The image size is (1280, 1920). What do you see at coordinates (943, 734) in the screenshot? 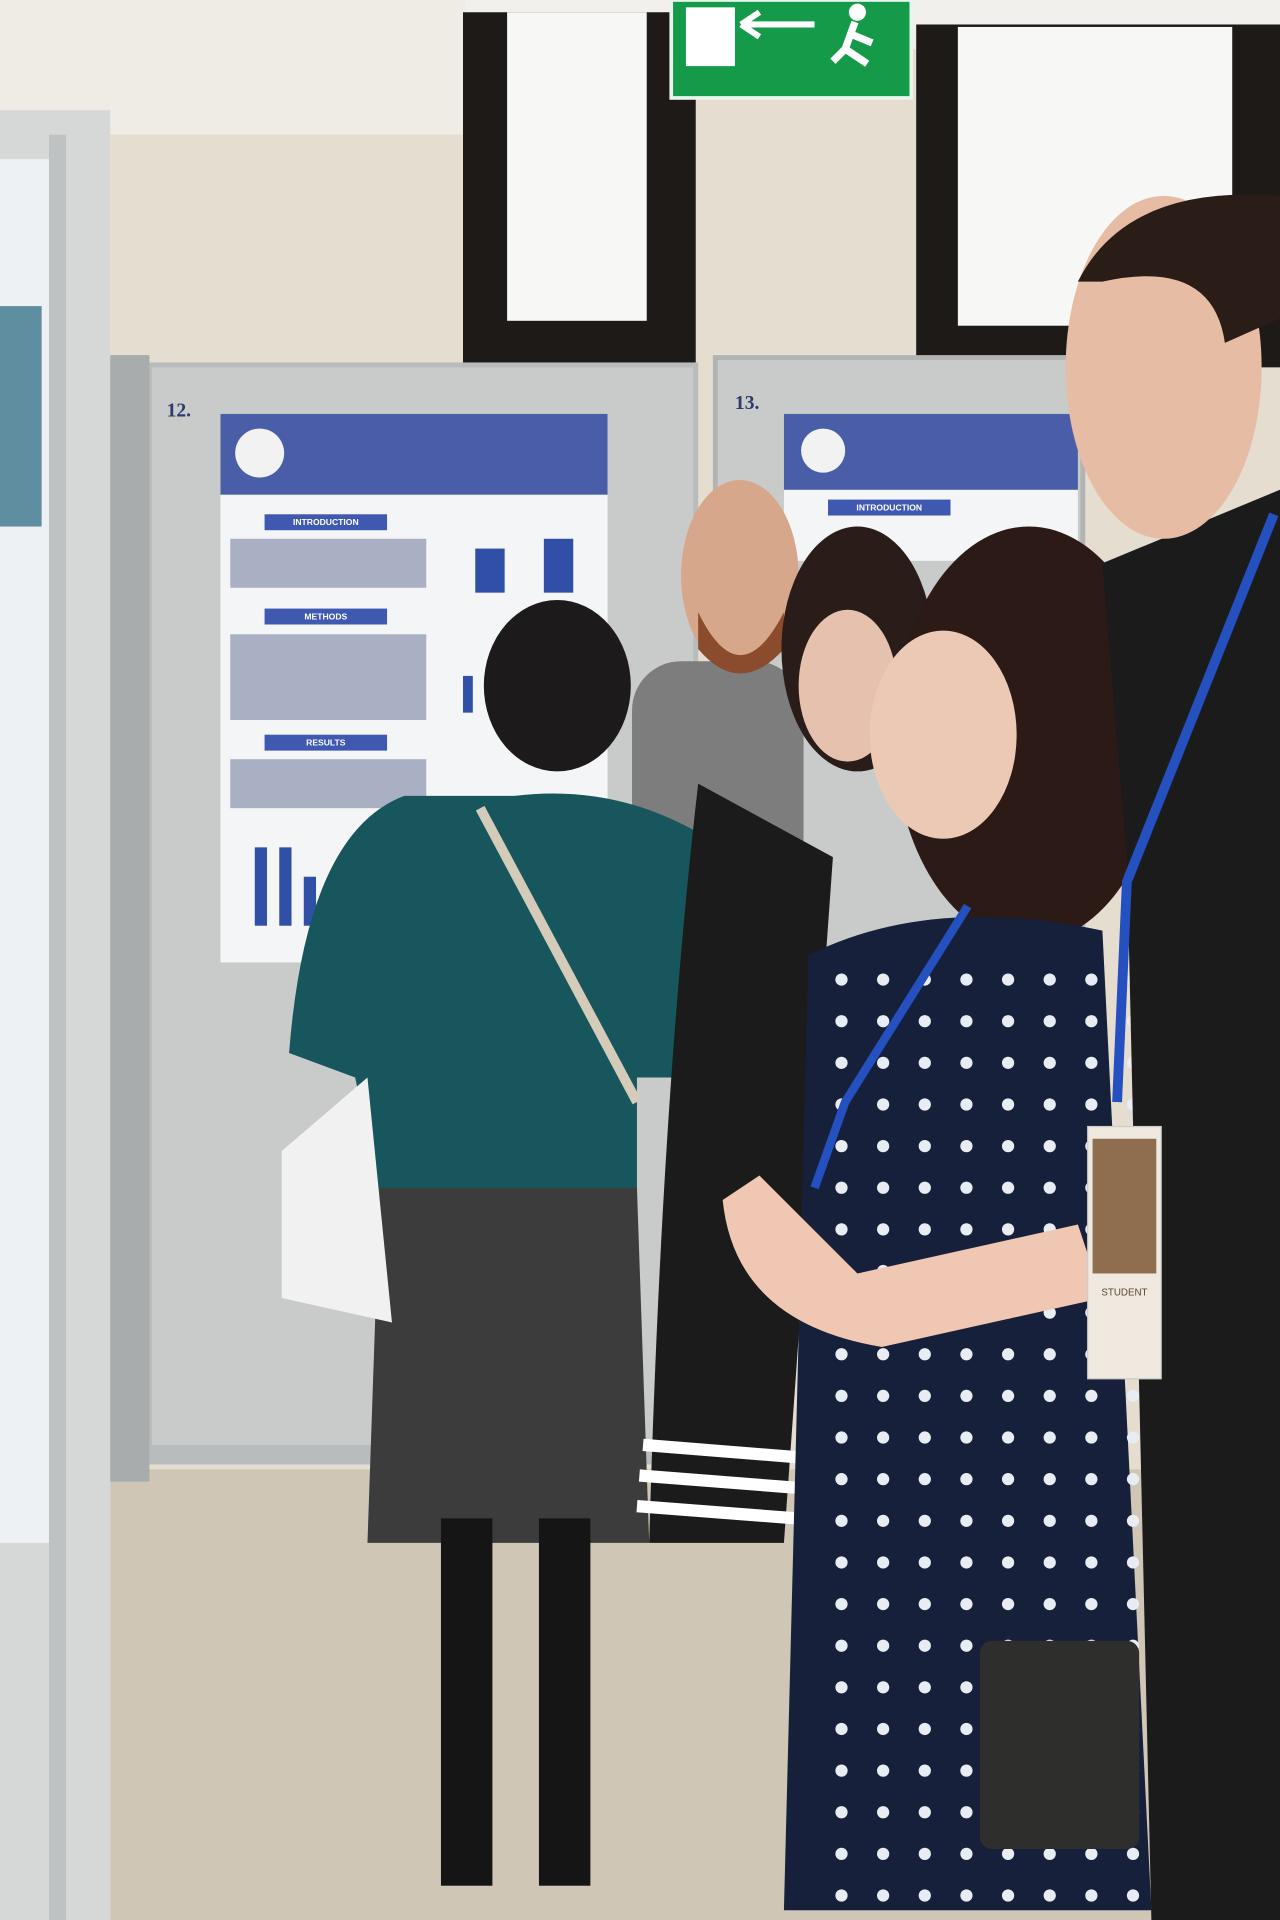
I see `person-face` at bounding box center [943, 734].